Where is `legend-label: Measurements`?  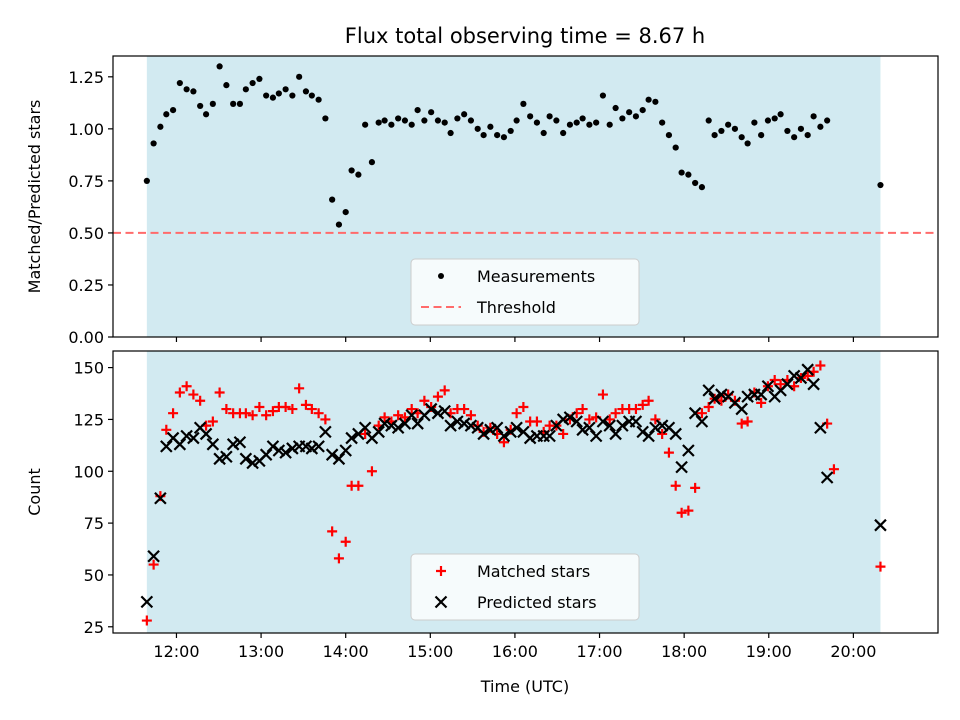 legend-label: Measurements is located at coordinates (536, 276).